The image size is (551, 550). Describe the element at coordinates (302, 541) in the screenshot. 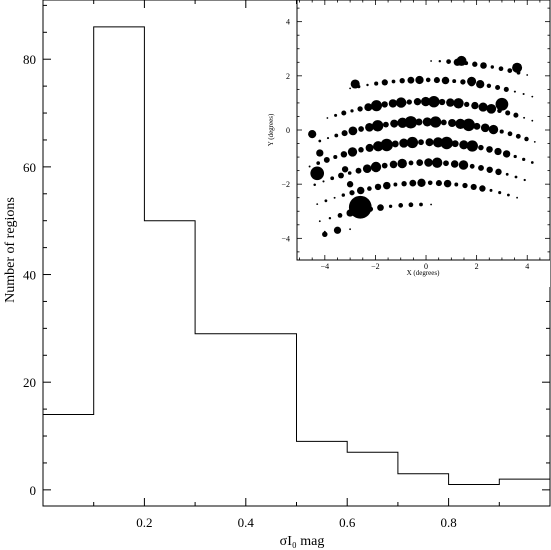

I see `main-x-axis-label: σI₀ mag` at that location.